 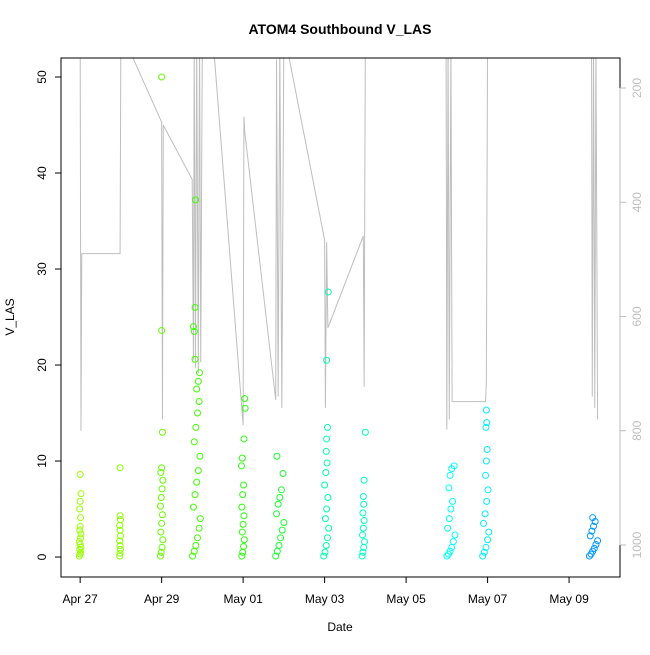 What do you see at coordinates (10, 316) in the screenshot?
I see `y-axis-label: V_LAS` at bounding box center [10, 316].